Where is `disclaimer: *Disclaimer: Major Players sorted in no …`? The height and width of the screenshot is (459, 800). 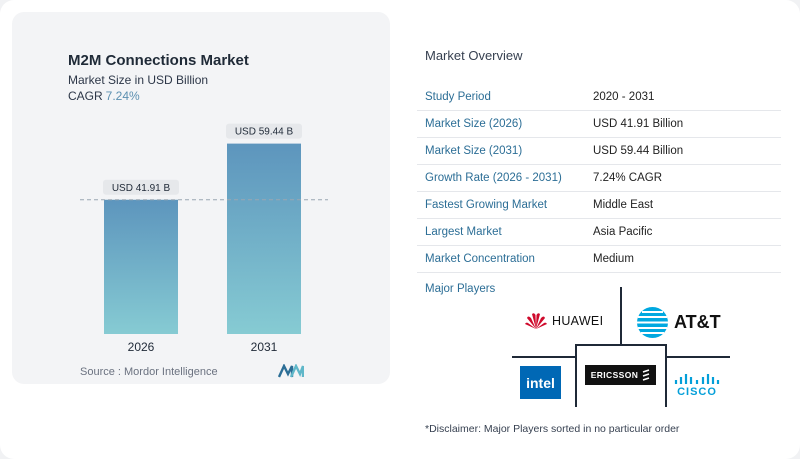
disclaimer: *Disclaimer: Major Players sorted in no … is located at coordinates (552, 429).